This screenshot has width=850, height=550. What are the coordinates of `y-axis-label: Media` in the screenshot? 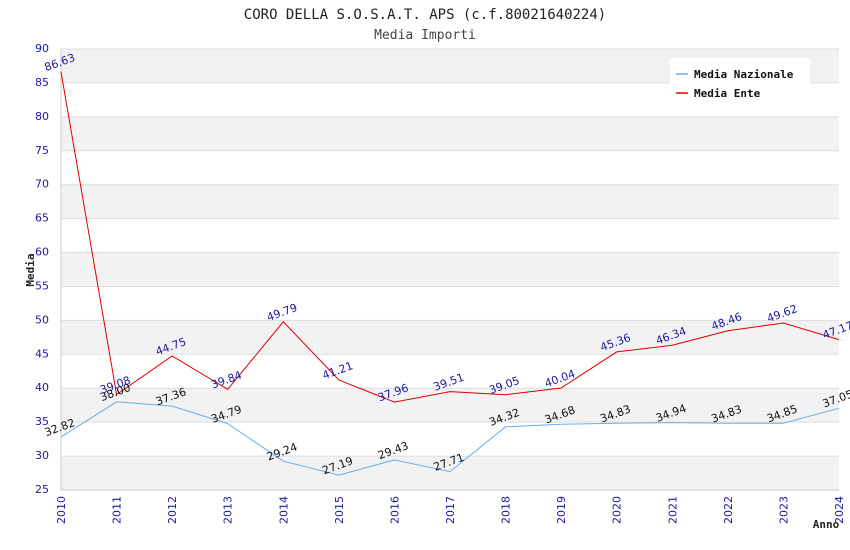 It's located at (30, 269).